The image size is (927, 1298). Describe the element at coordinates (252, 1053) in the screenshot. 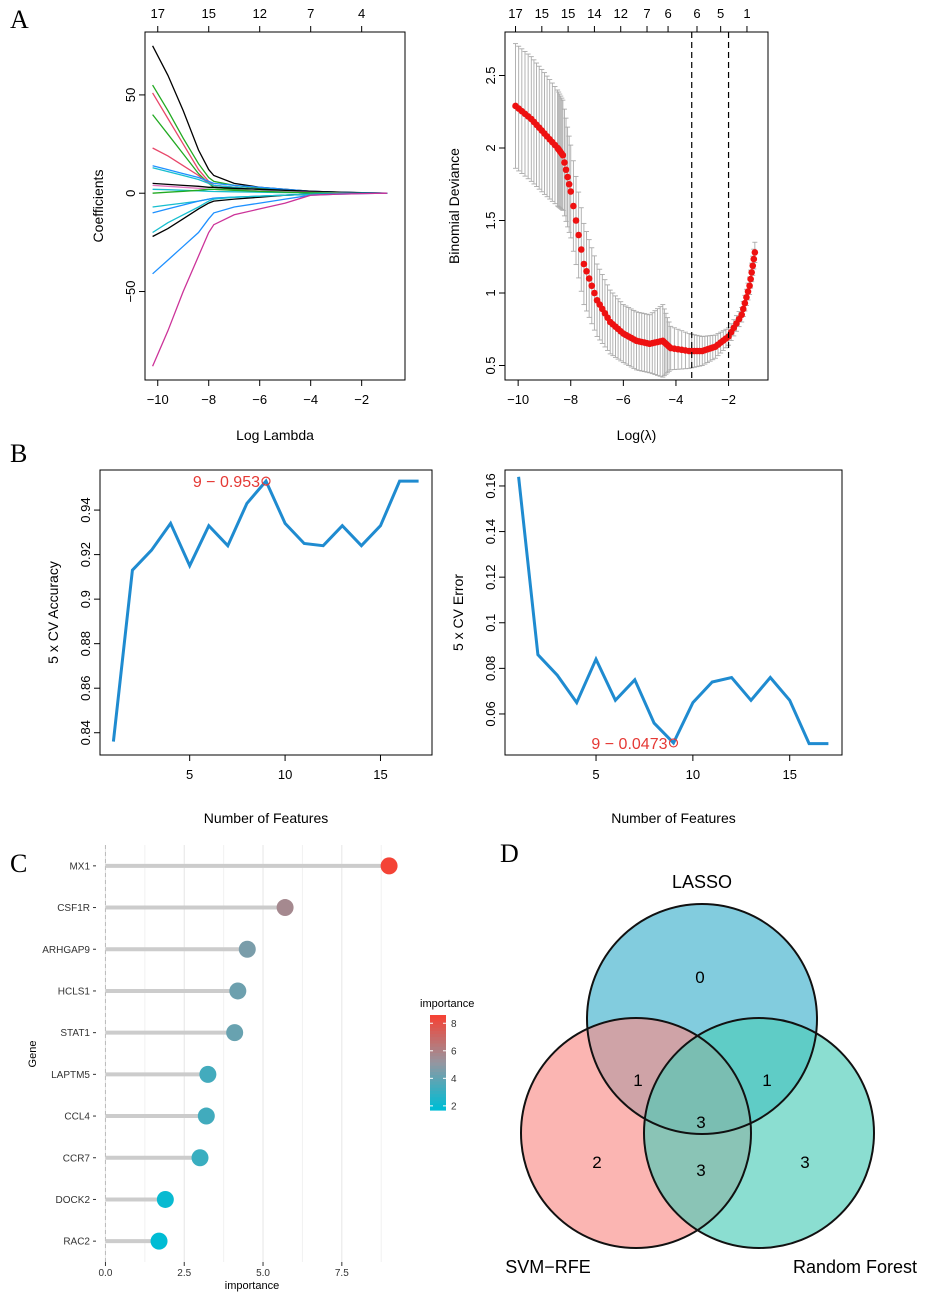

I see `plot-panel-bg` at that location.